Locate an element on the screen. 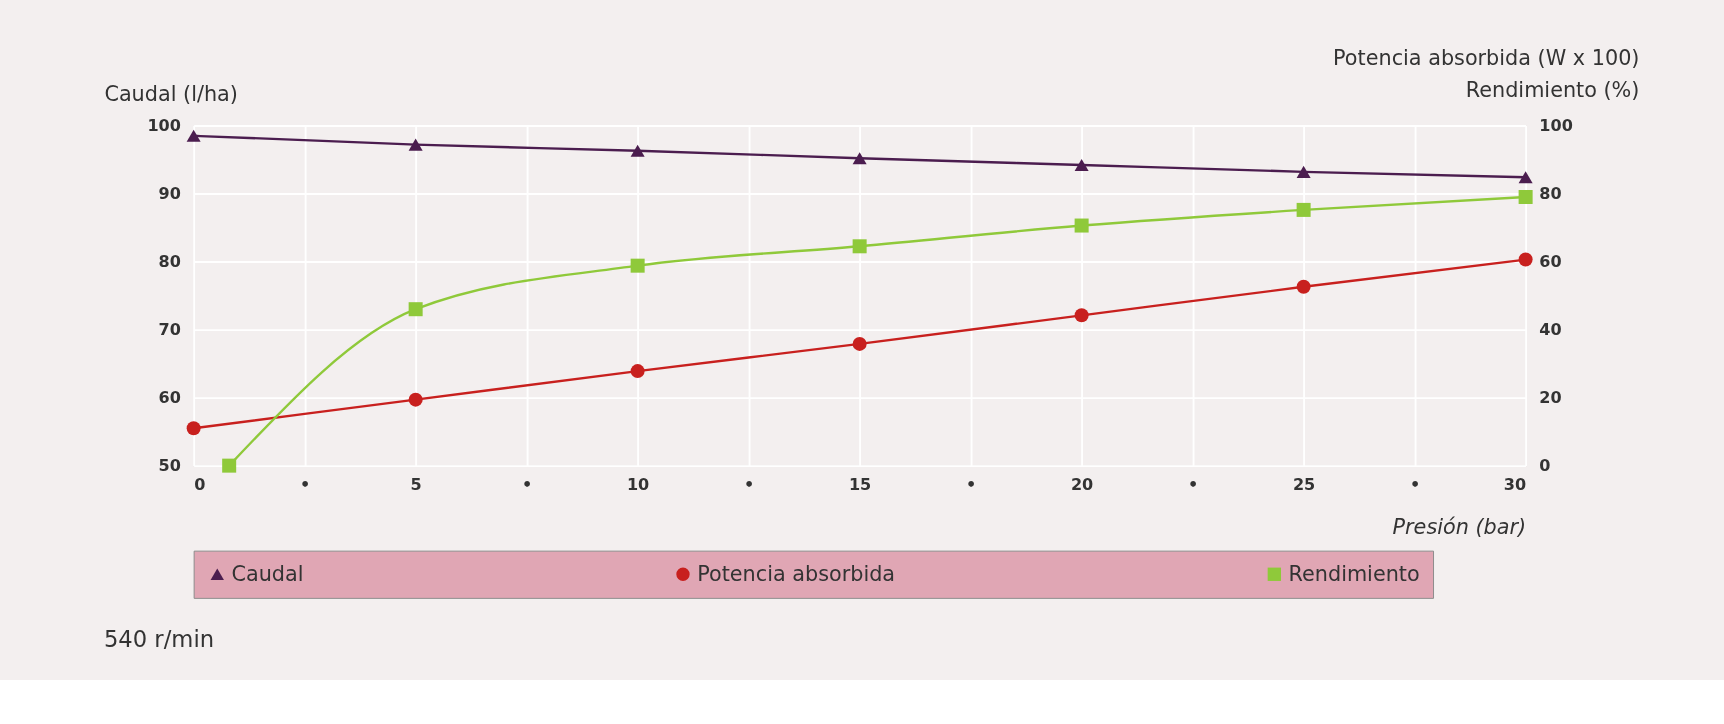 Image resolution: width=1724 pixels, height=724 pixels. legend-label: Caudal is located at coordinates (267, 573).